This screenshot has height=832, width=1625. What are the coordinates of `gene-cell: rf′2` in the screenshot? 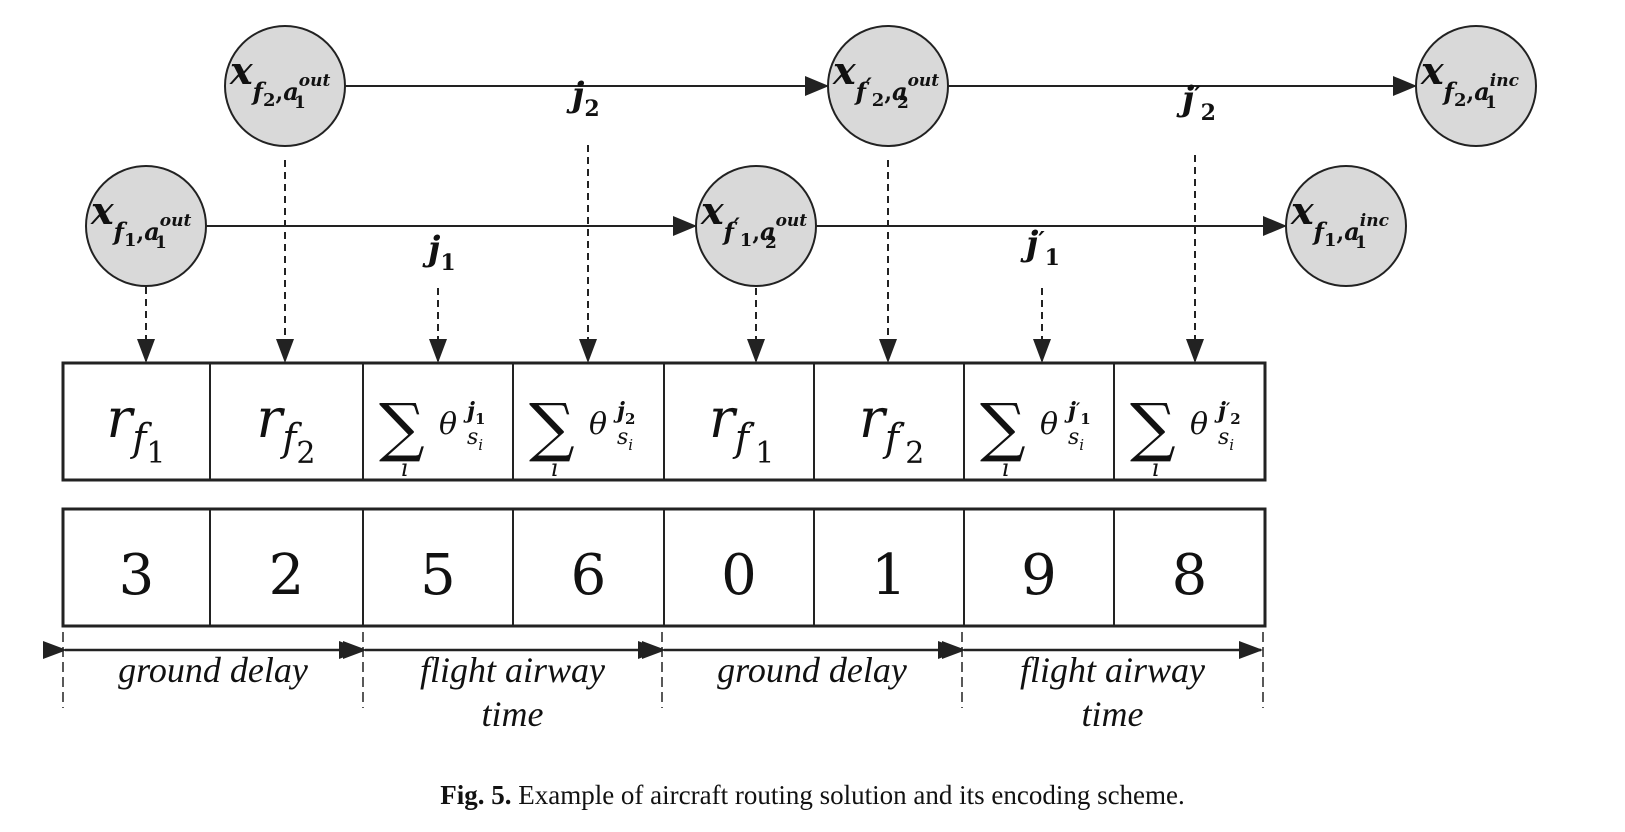 It's located at (891, 429).